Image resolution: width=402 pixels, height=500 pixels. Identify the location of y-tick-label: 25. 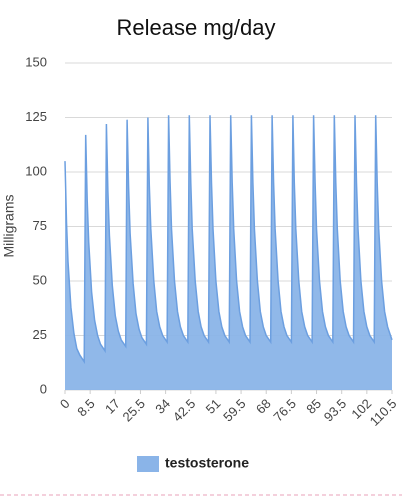
(40, 334).